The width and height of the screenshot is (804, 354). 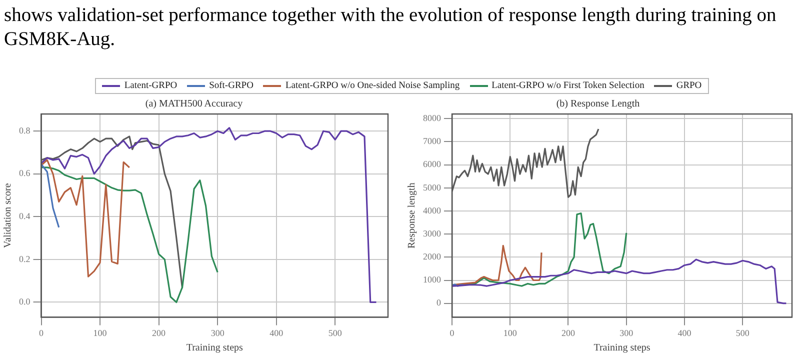 I want to click on y-tick-label: 5000, so click(x=432, y=187).